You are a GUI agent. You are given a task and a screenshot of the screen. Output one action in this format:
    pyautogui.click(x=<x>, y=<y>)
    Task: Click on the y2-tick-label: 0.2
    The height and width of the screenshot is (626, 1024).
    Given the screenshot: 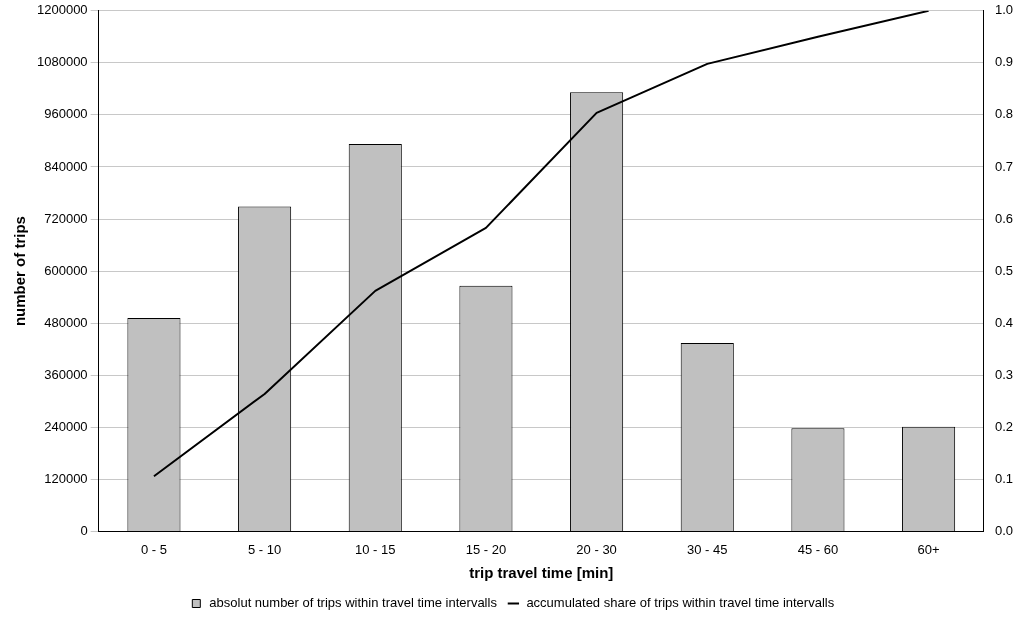 What is the action you would take?
    pyautogui.click(x=1004, y=426)
    